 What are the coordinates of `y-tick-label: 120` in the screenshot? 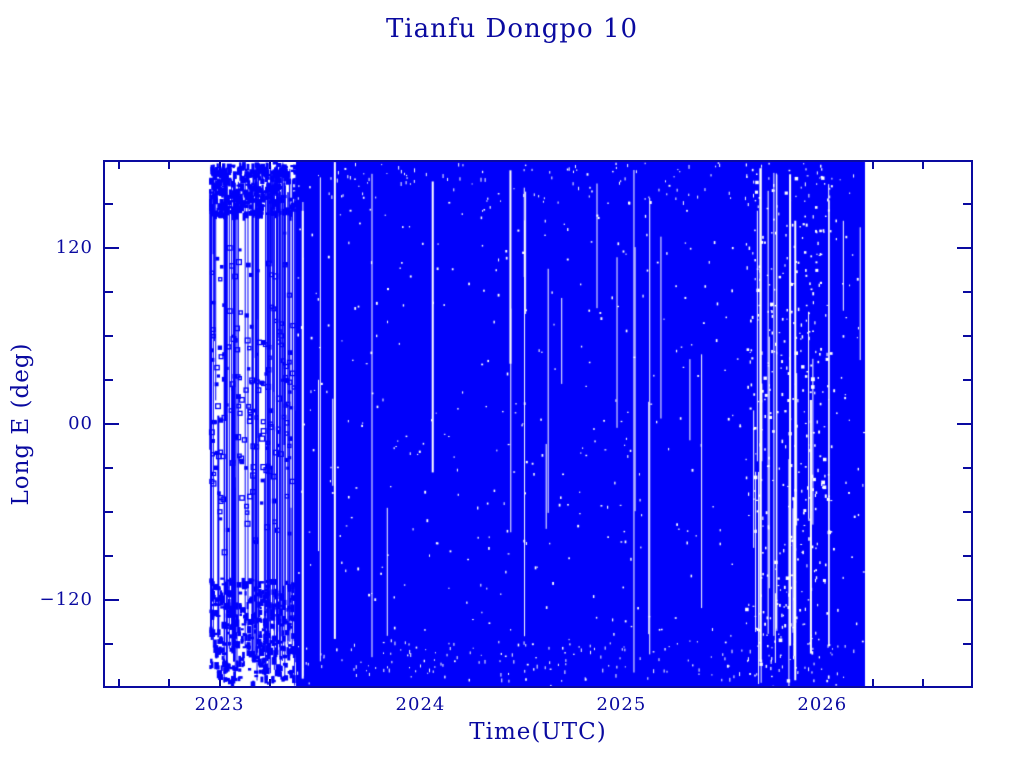 It's located at (74, 247).